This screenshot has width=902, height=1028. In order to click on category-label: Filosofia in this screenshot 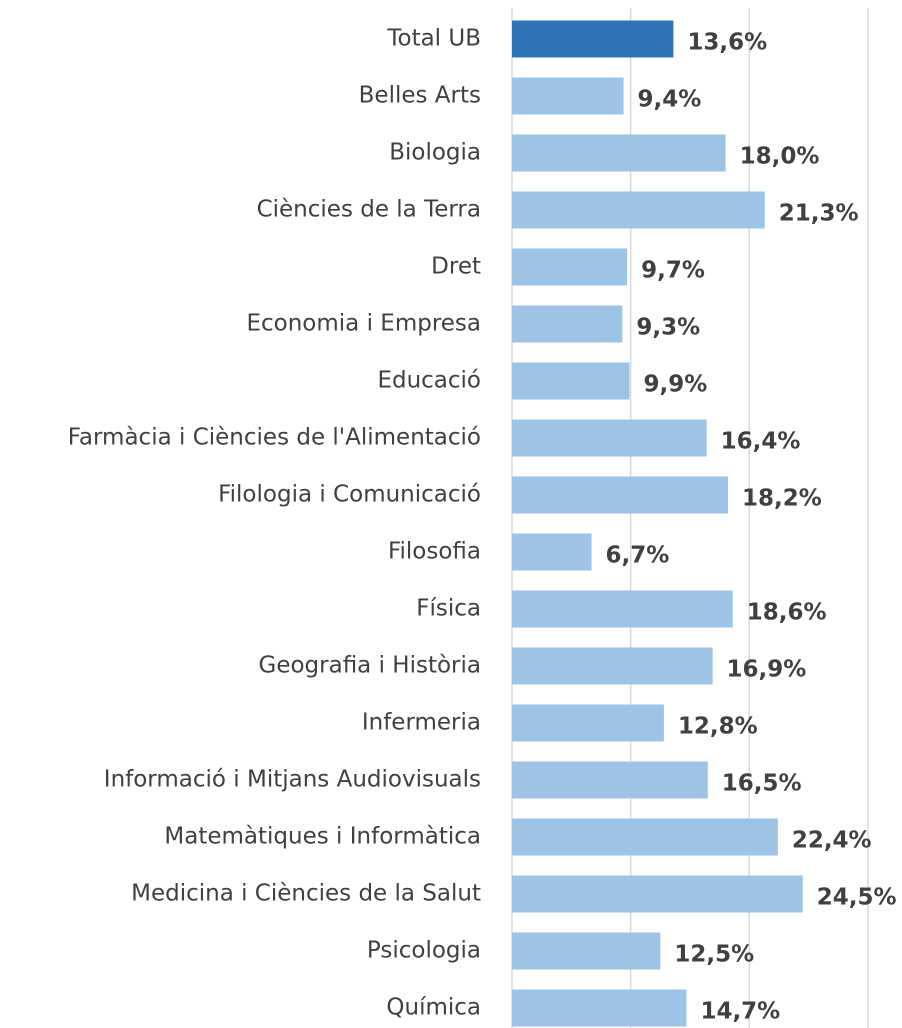, I will do `click(434, 552)`.